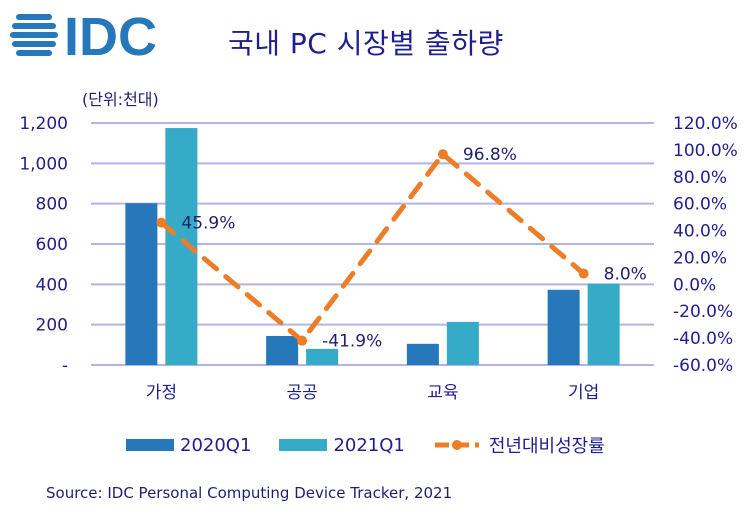  I want to click on y2-tick-label: 0.0%, so click(694, 285).